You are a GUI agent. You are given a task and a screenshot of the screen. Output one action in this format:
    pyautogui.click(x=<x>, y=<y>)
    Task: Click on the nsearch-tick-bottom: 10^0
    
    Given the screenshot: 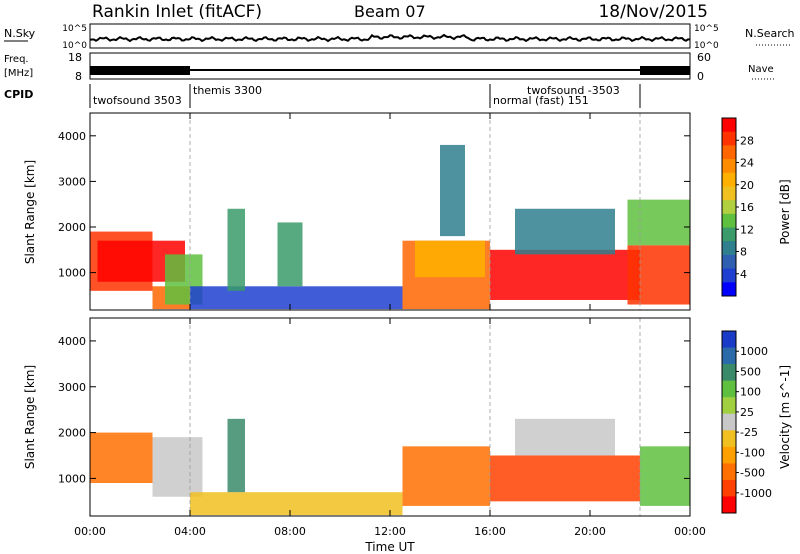 What is the action you would take?
    pyautogui.click(x=706, y=46)
    